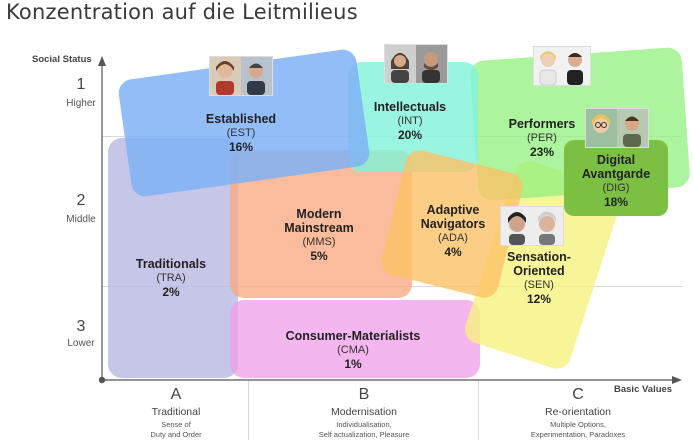 Image resolution: width=693 pixels, height=447 pixels. Describe the element at coordinates (353, 336) in the screenshot. I see `milieu-name: Consumer-Materialists` at that location.